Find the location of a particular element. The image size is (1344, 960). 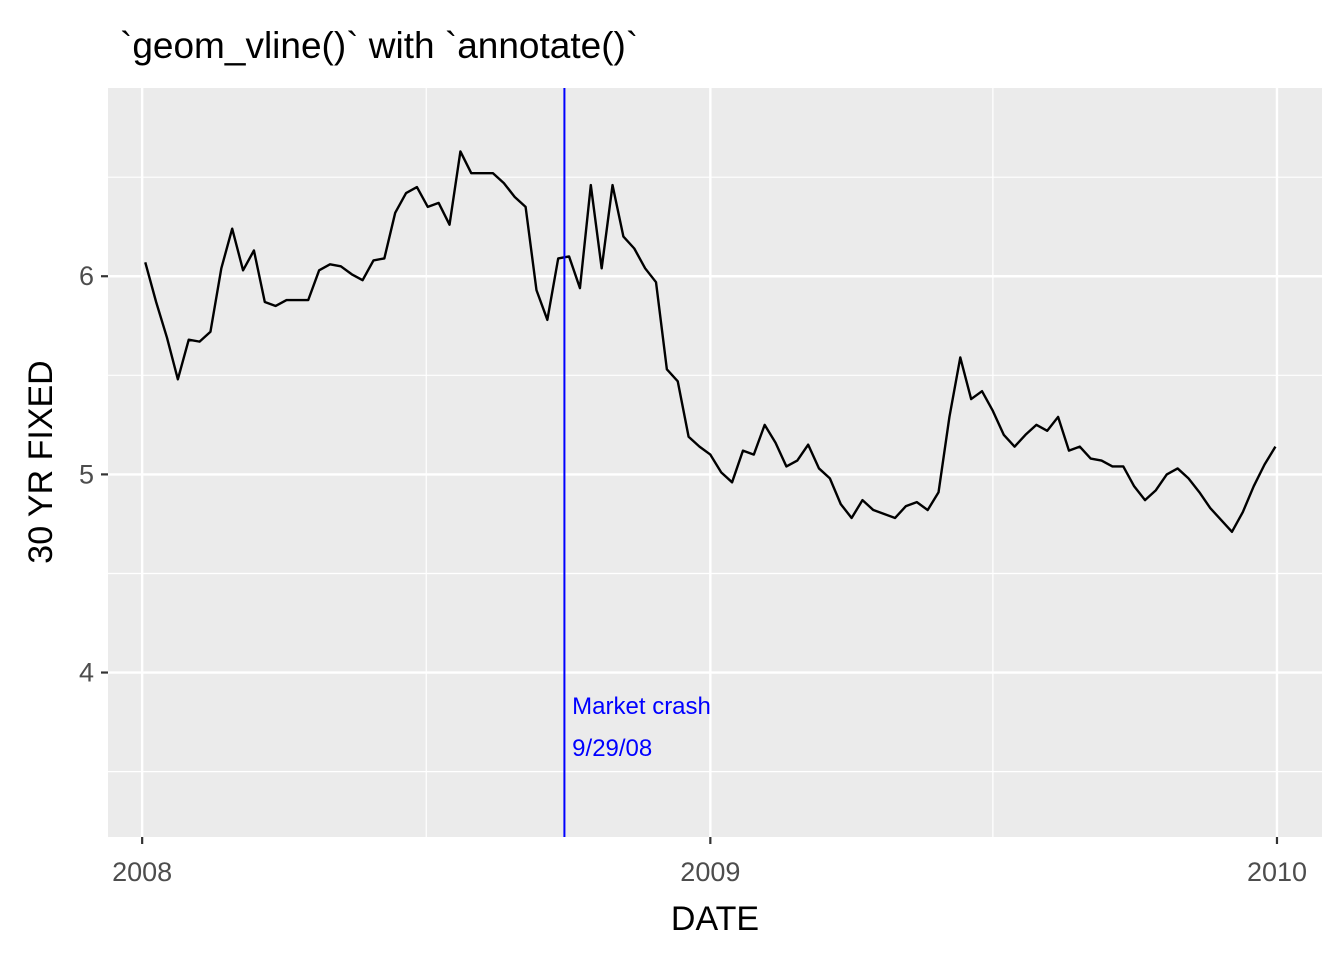

y-axis: 4 5 6 is located at coordinates (93, 474).